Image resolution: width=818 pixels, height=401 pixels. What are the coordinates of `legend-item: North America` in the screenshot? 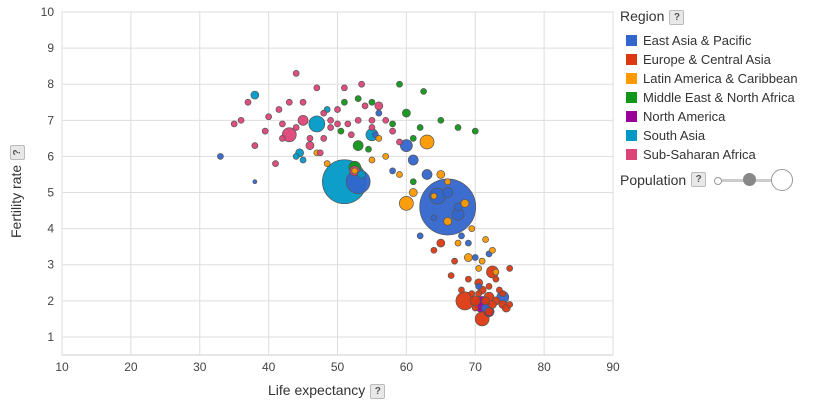 It's located at (718, 116).